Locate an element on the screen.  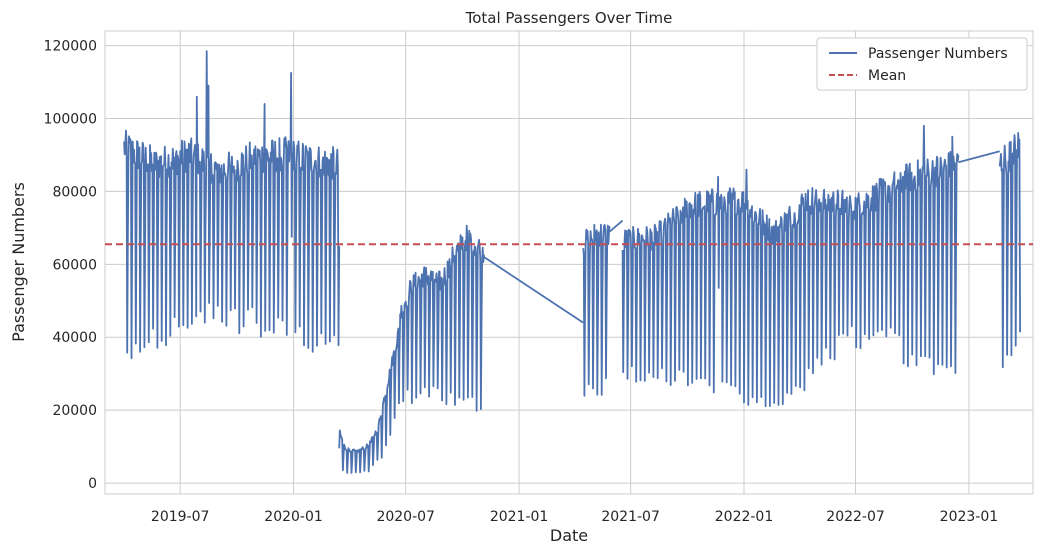
y-tick-label: 0 is located at coordinates (92, 484).